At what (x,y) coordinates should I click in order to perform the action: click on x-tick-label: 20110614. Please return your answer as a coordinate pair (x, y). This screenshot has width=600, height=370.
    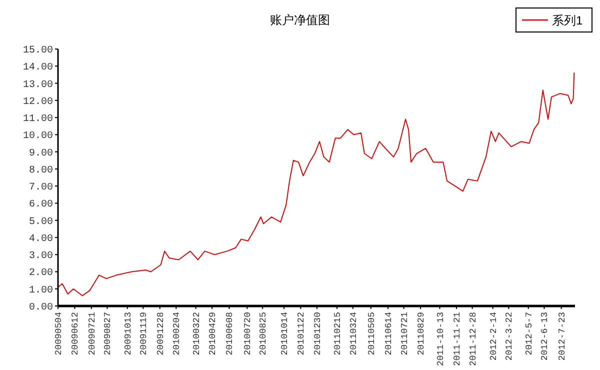
    Looking at the image, I should click on (389, 334).